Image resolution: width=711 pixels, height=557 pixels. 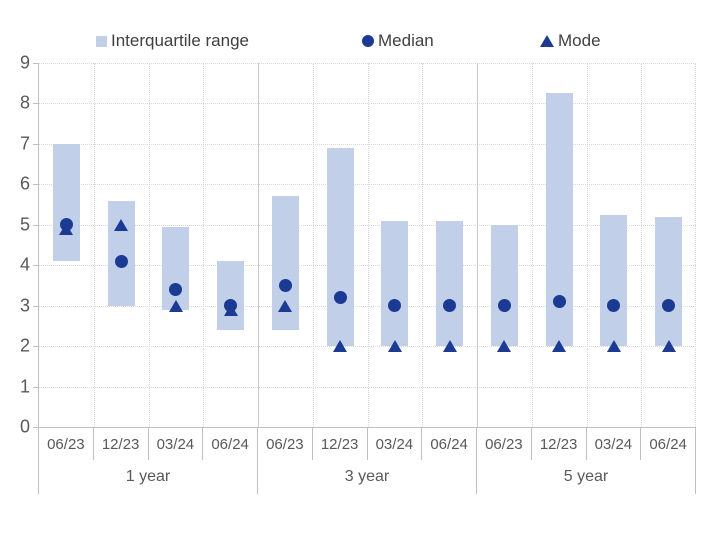 I want to click on x-group-label: 5 year, so click(x=586, y=477).